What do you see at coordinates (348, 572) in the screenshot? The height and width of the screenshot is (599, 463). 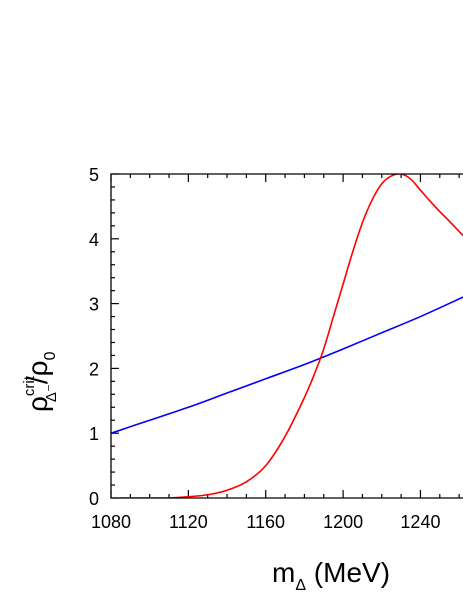 I see `x-axis-title-rest: (MeV)` at bounding box center [348, 572].